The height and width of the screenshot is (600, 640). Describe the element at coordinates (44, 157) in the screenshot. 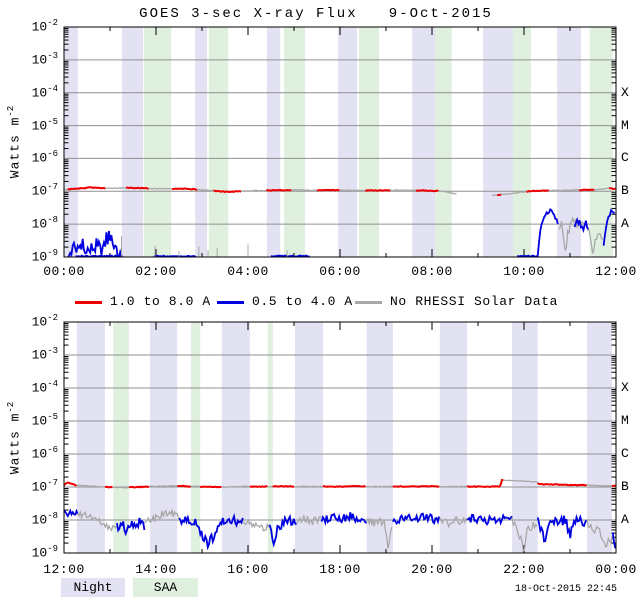

I see `y-tick-label: 10⁻⁶` at that location.